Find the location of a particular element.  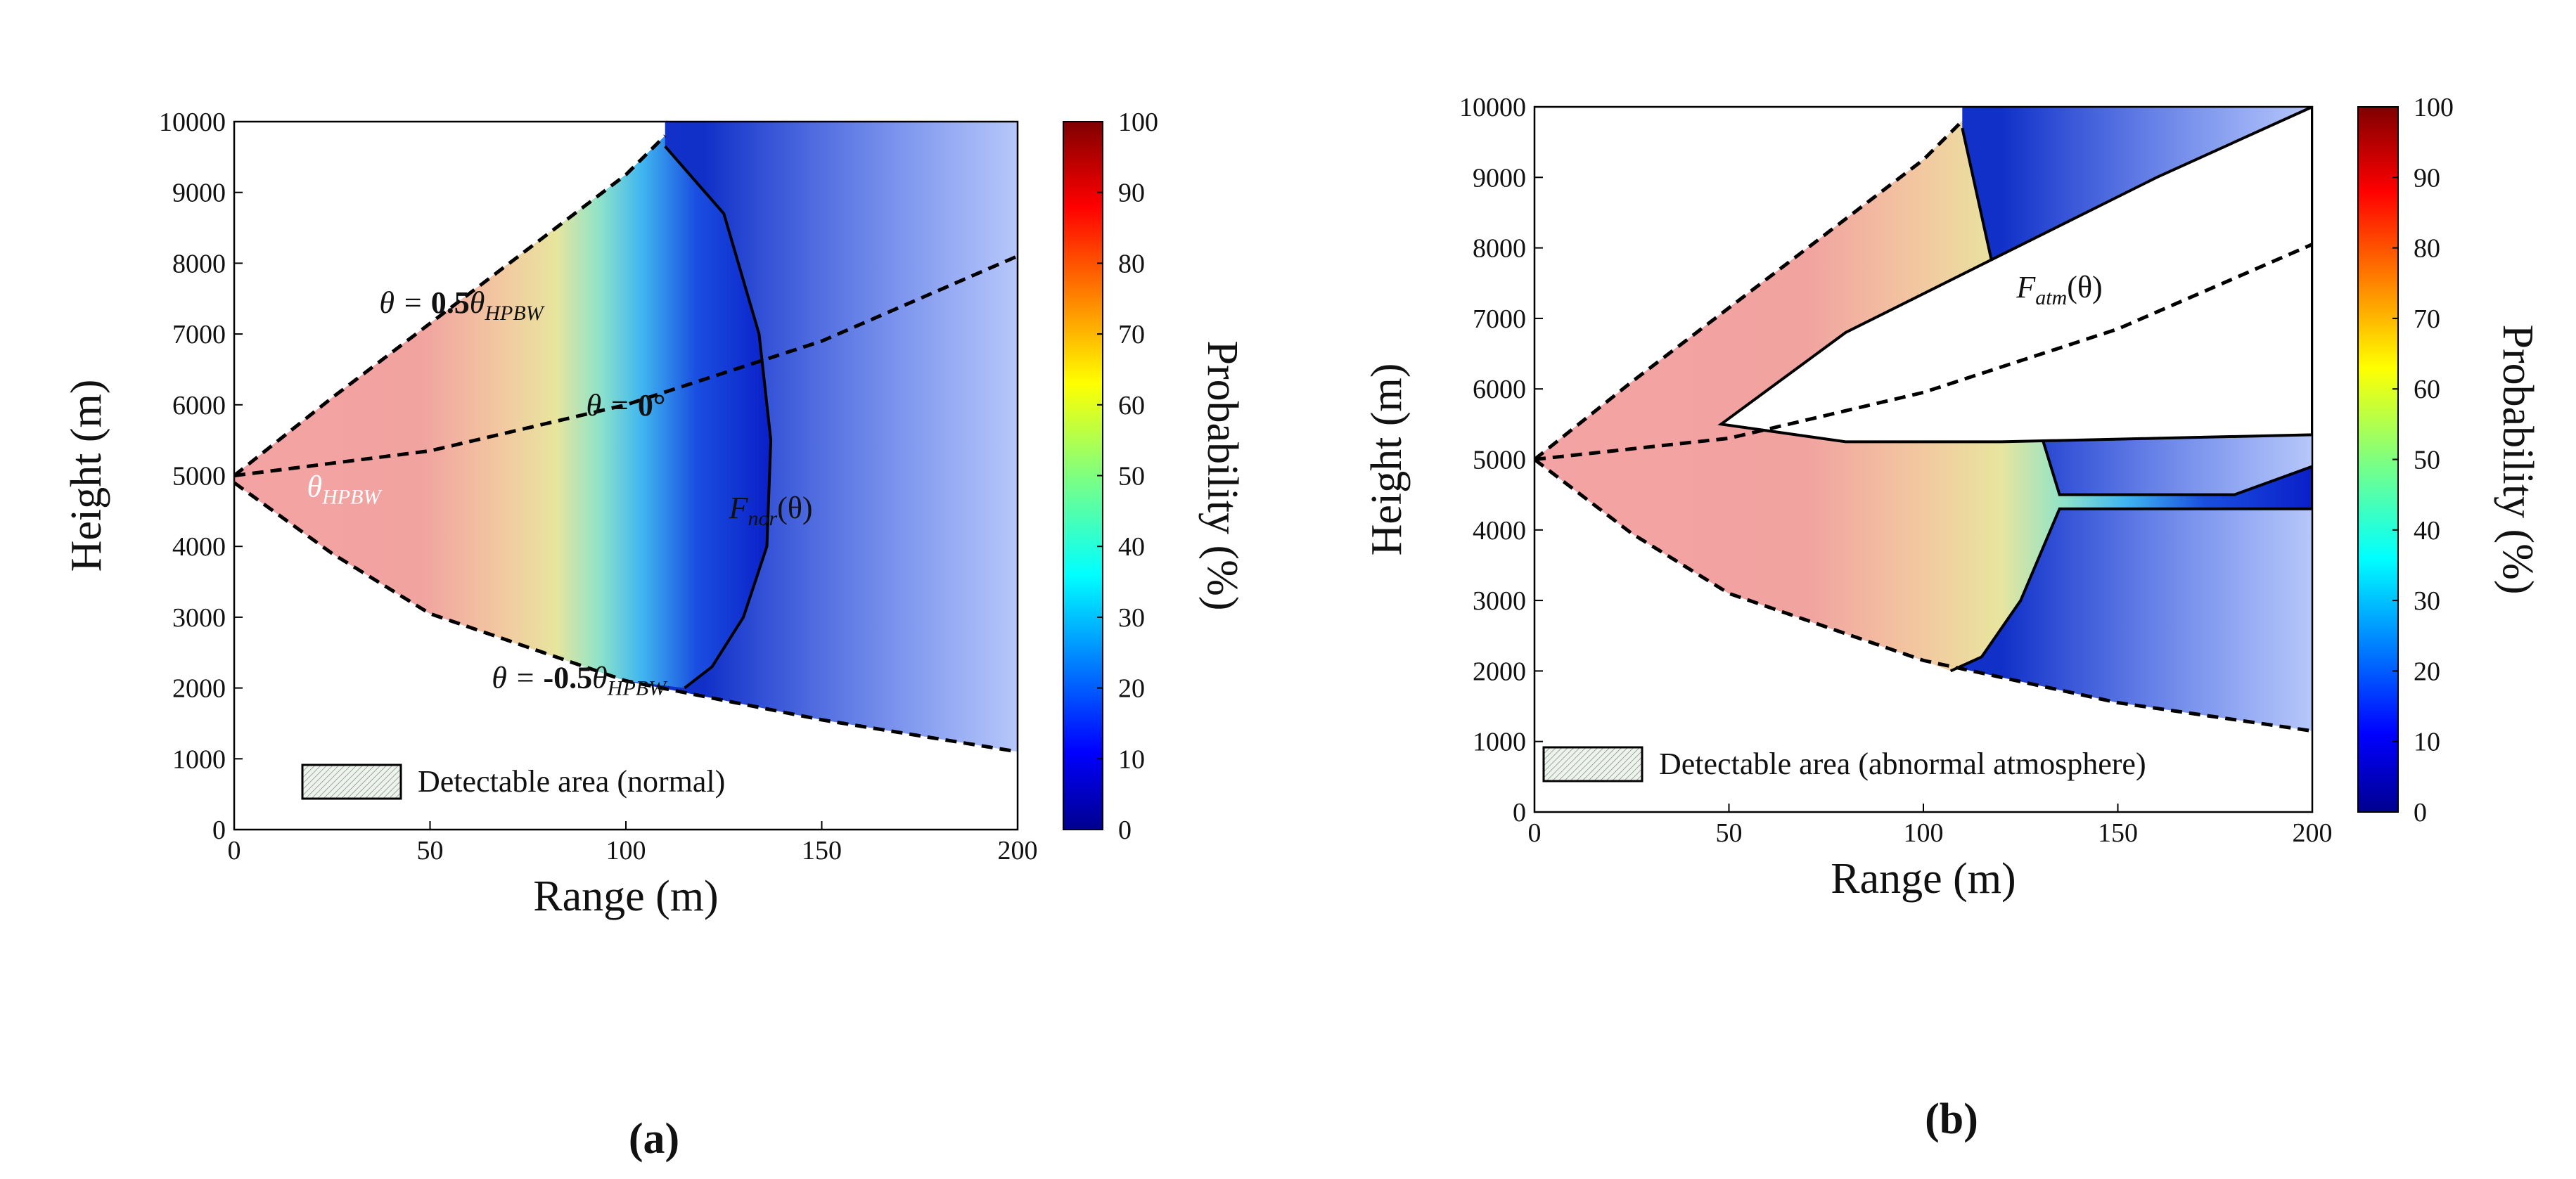

legend-label: Detectable area (abnormal atmosphere) is located at coordinates (1902, 764).